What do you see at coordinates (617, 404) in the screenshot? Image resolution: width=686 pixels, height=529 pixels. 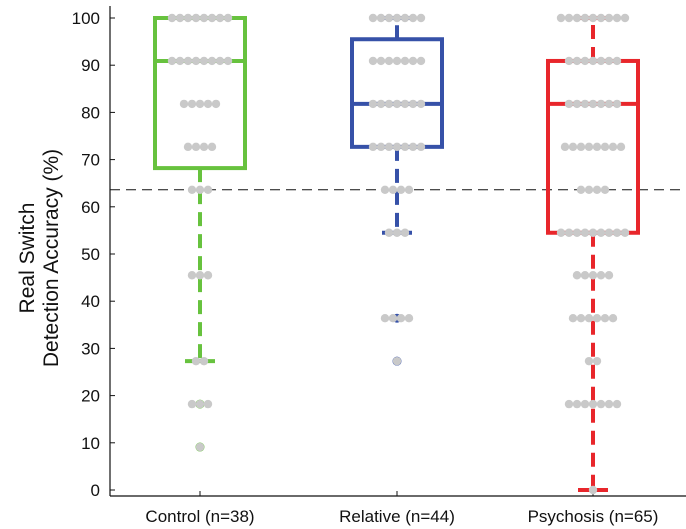 I see `data-point-2-18.2-6` at bounding box center [617, 404].